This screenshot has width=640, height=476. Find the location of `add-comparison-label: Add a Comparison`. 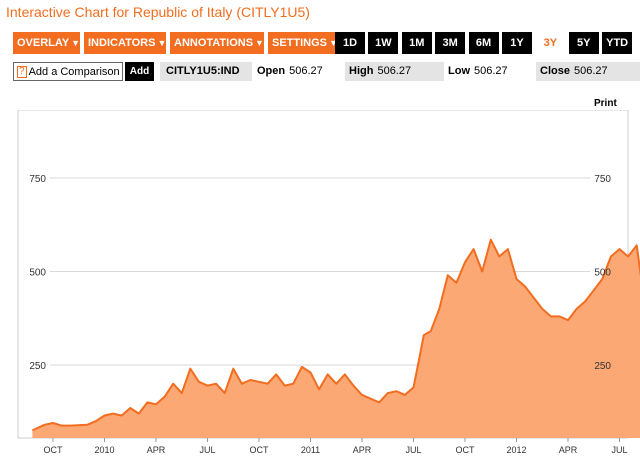

add-comparison-label: Add a Comparison is located at coordinates (74, 71).